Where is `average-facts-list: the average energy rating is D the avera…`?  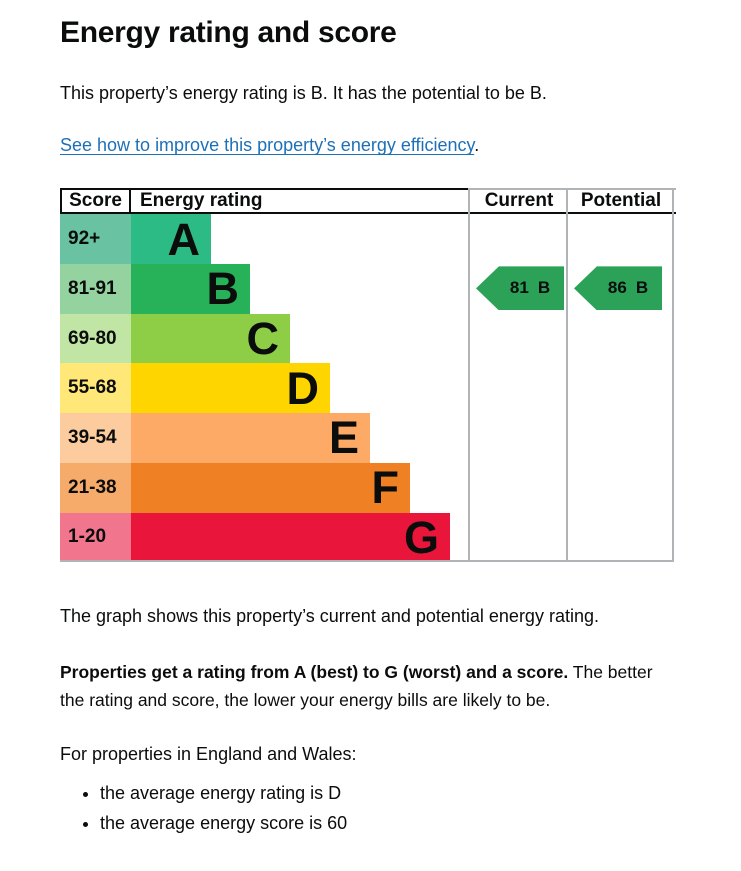 average-facts-list: the average energy rating is D the avera… is located at coordinates (368, 808).